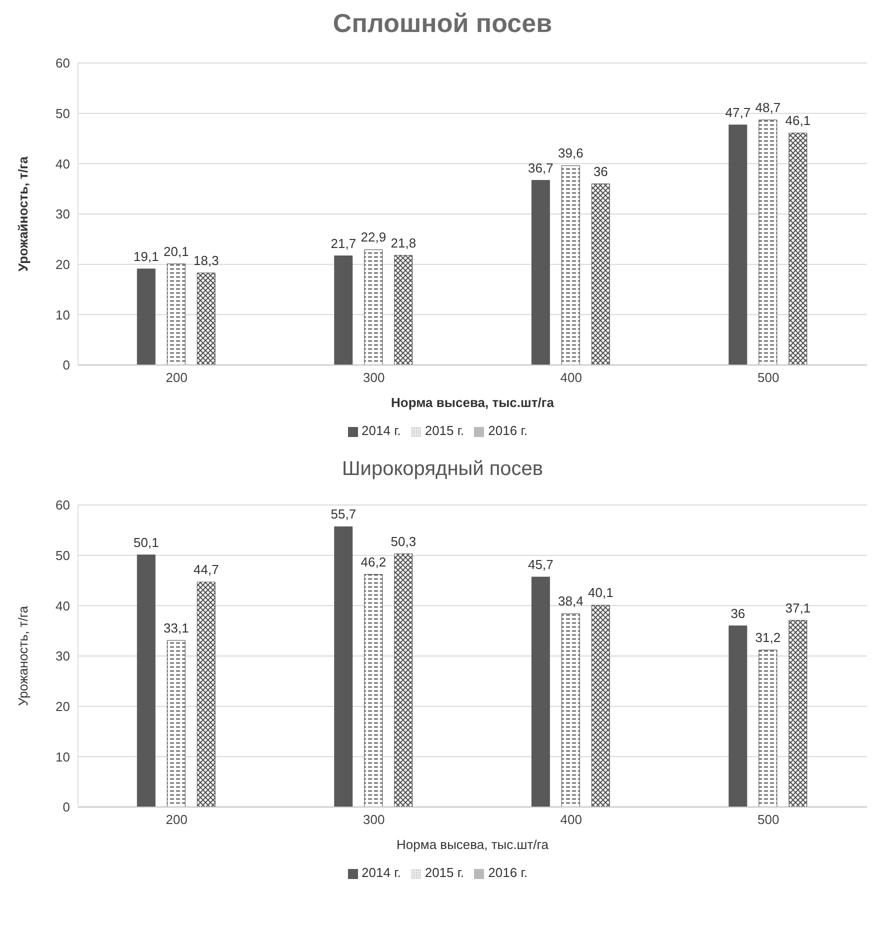 The width and height of the screenshot is (885, 927). I want to click on data-label: 50,3, so click(403, 541).